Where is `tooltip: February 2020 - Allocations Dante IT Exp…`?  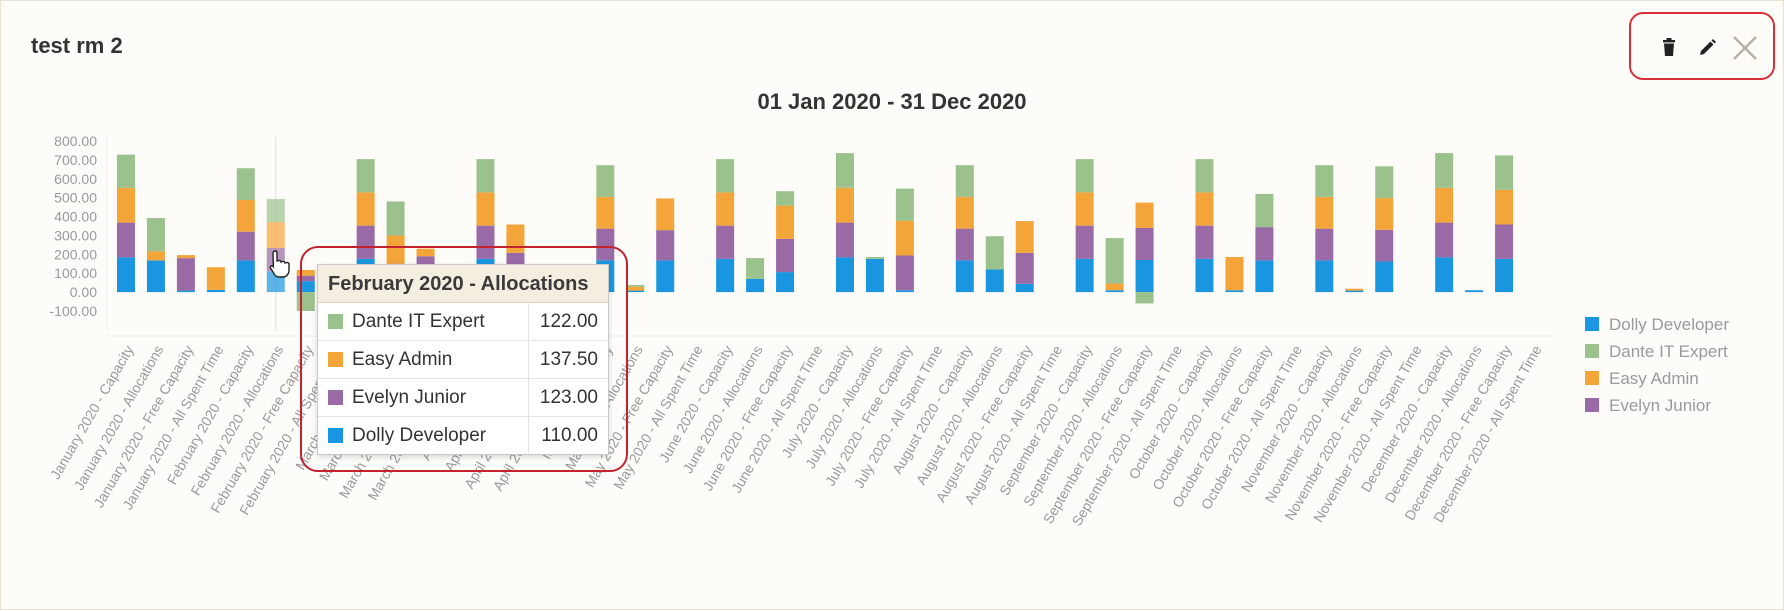
tooltip: February 2020 - Allocations Dante IT Exp… is located at coordinates (463, 359).